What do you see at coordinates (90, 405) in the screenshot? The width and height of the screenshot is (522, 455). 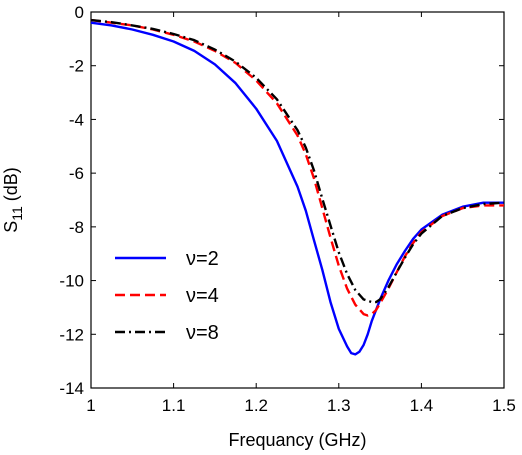 I see `x-tick-label: 1` at bounding box center [90, 405].